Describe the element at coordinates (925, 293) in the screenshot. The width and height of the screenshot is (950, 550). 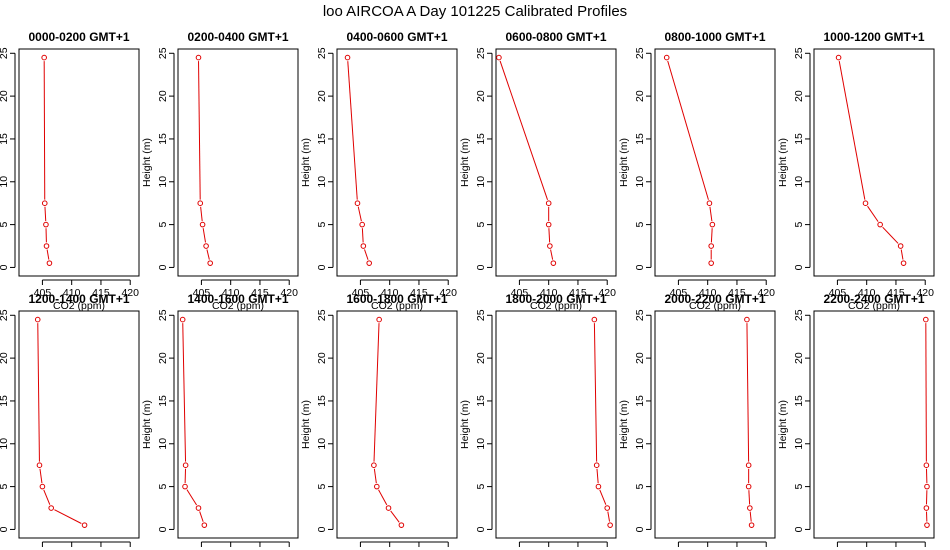
I see `x-tick-label: 420` at that location.